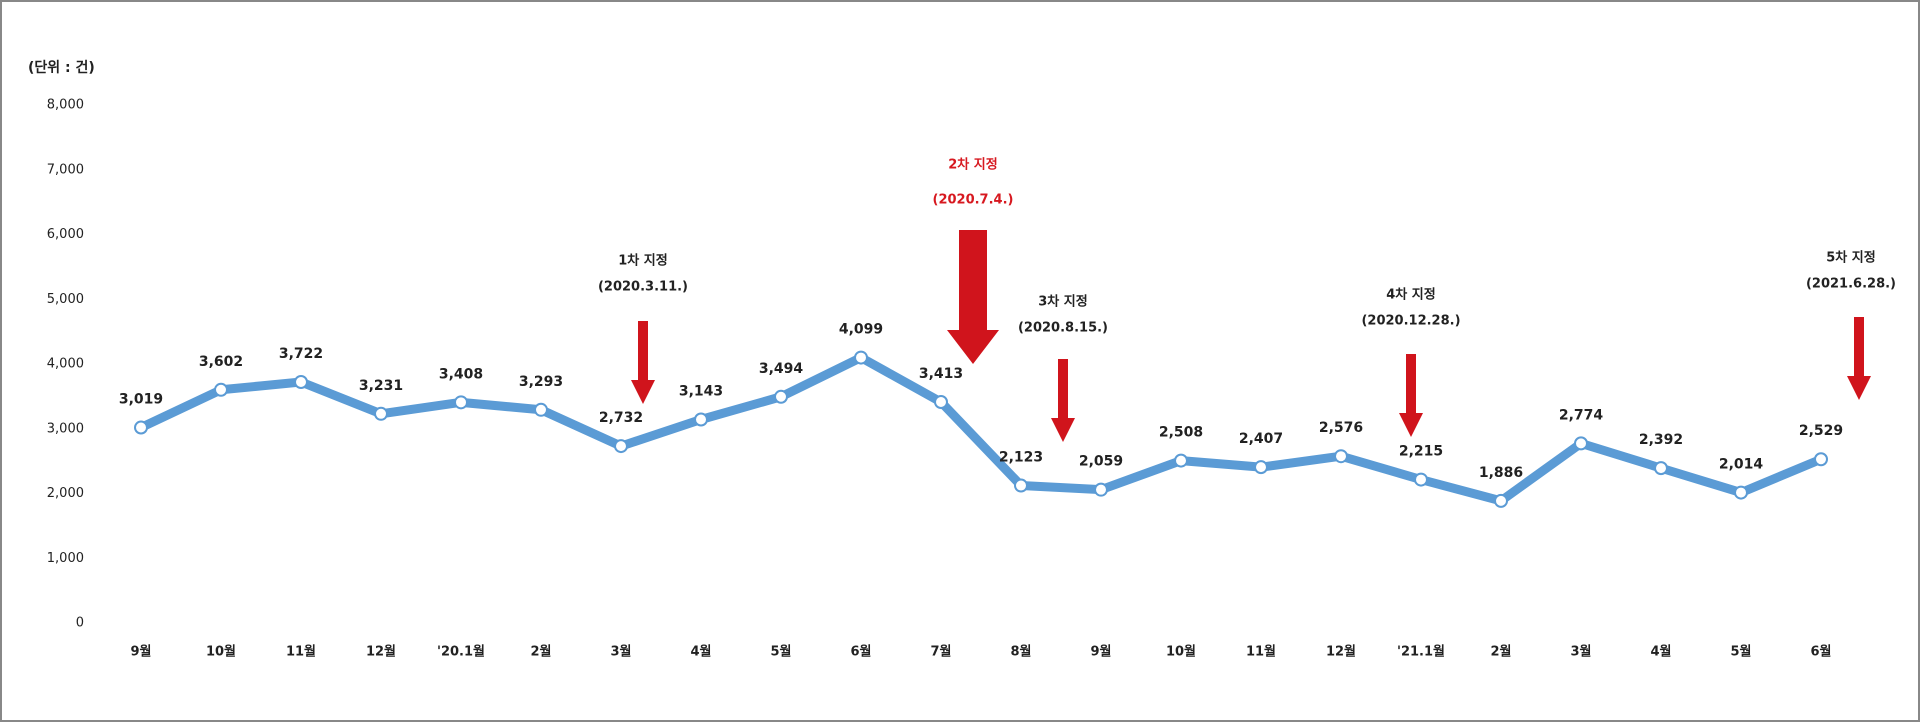  What do you see at coordinates (781, 369) in the screenshot?
I see `data-label: 3,494` at bounding box center [781, 369].